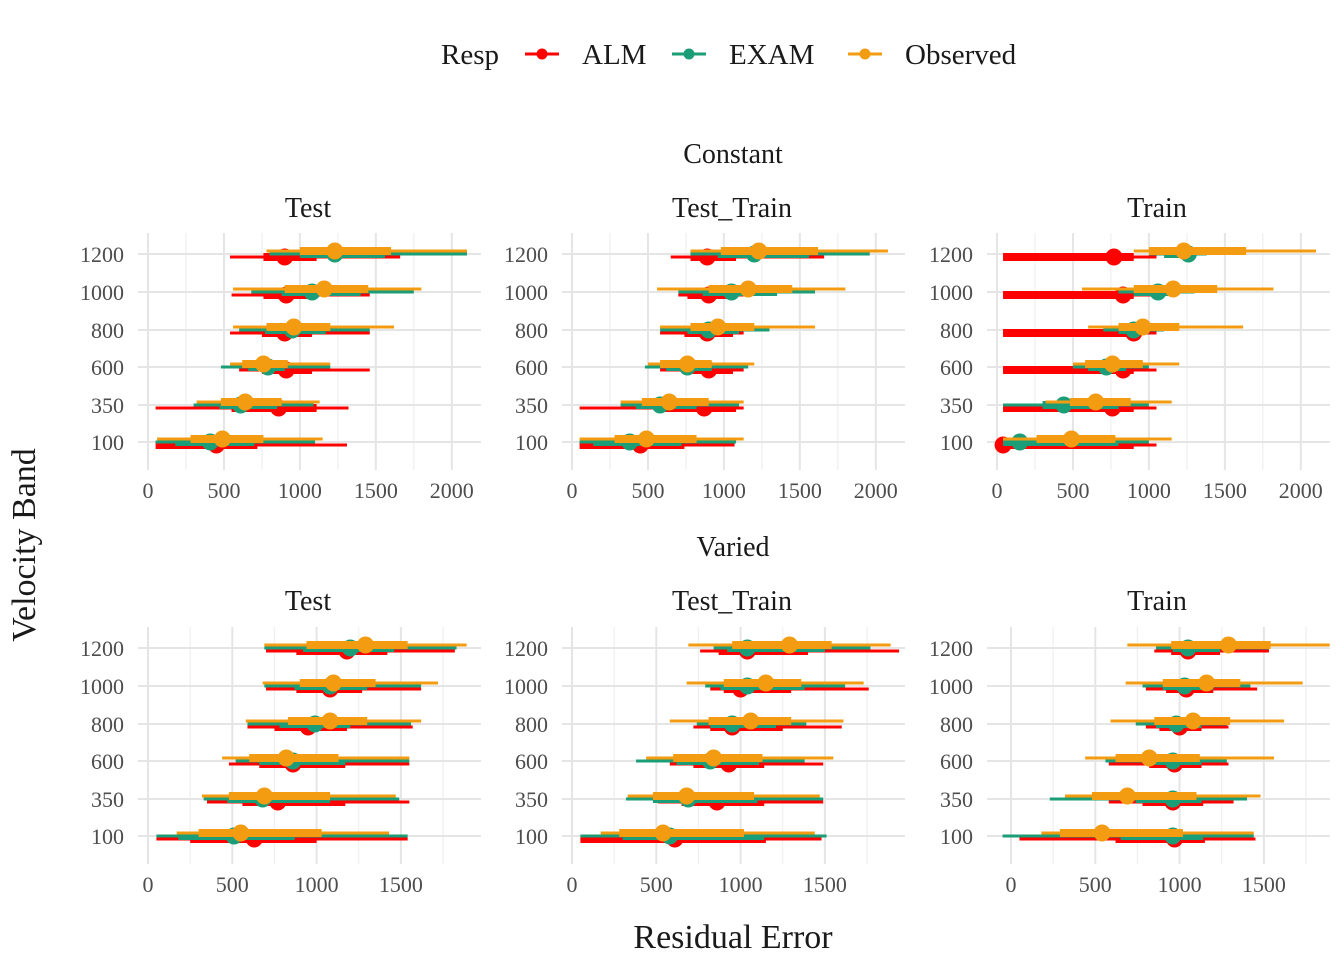  Describe the element at coordinates (308, 601) in the screenshot. I see `panel-strip-label: Test` at that location.